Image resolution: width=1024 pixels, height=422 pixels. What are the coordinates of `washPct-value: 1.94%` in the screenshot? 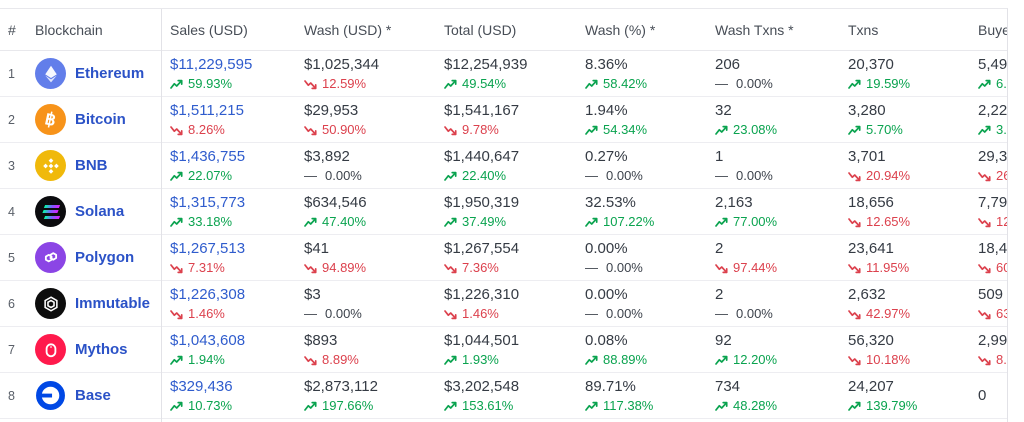 It's located at (606, 110).